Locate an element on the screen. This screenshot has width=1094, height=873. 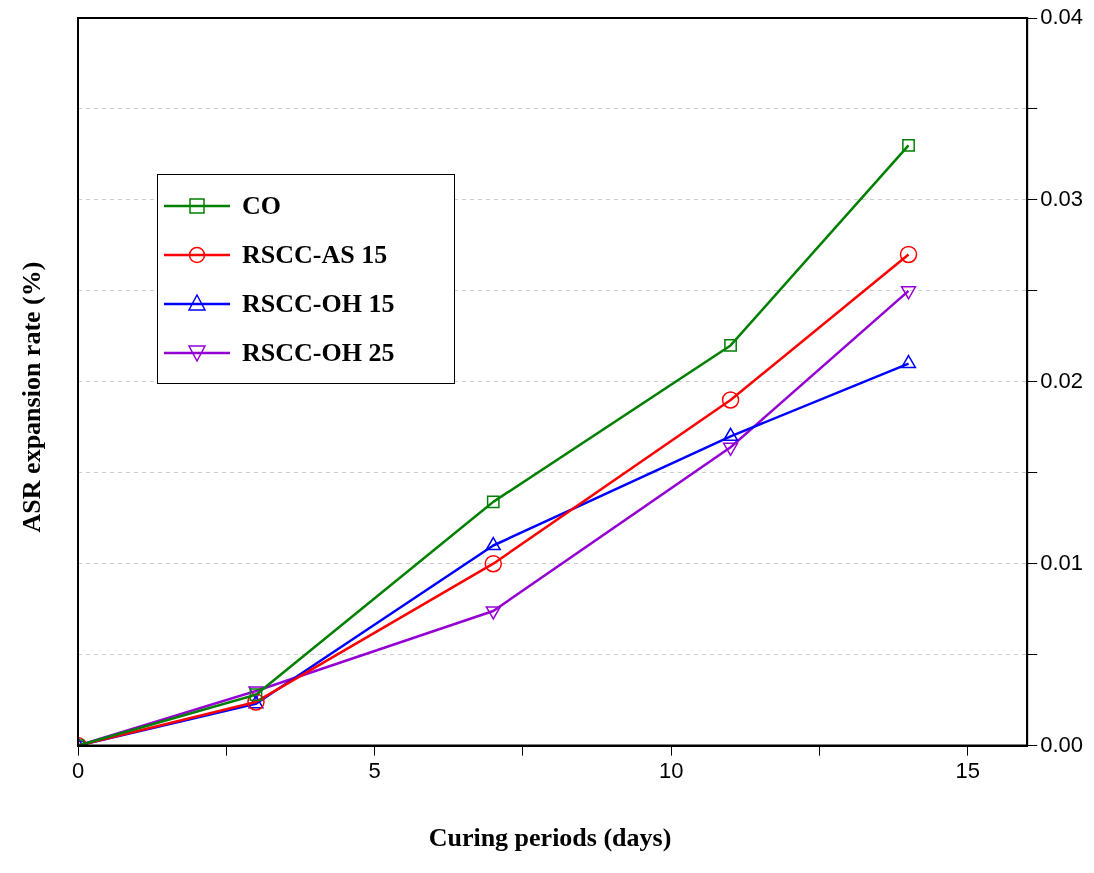
y-axis-title: ASR expansion rate (%) is located at coordinates (32, 397).